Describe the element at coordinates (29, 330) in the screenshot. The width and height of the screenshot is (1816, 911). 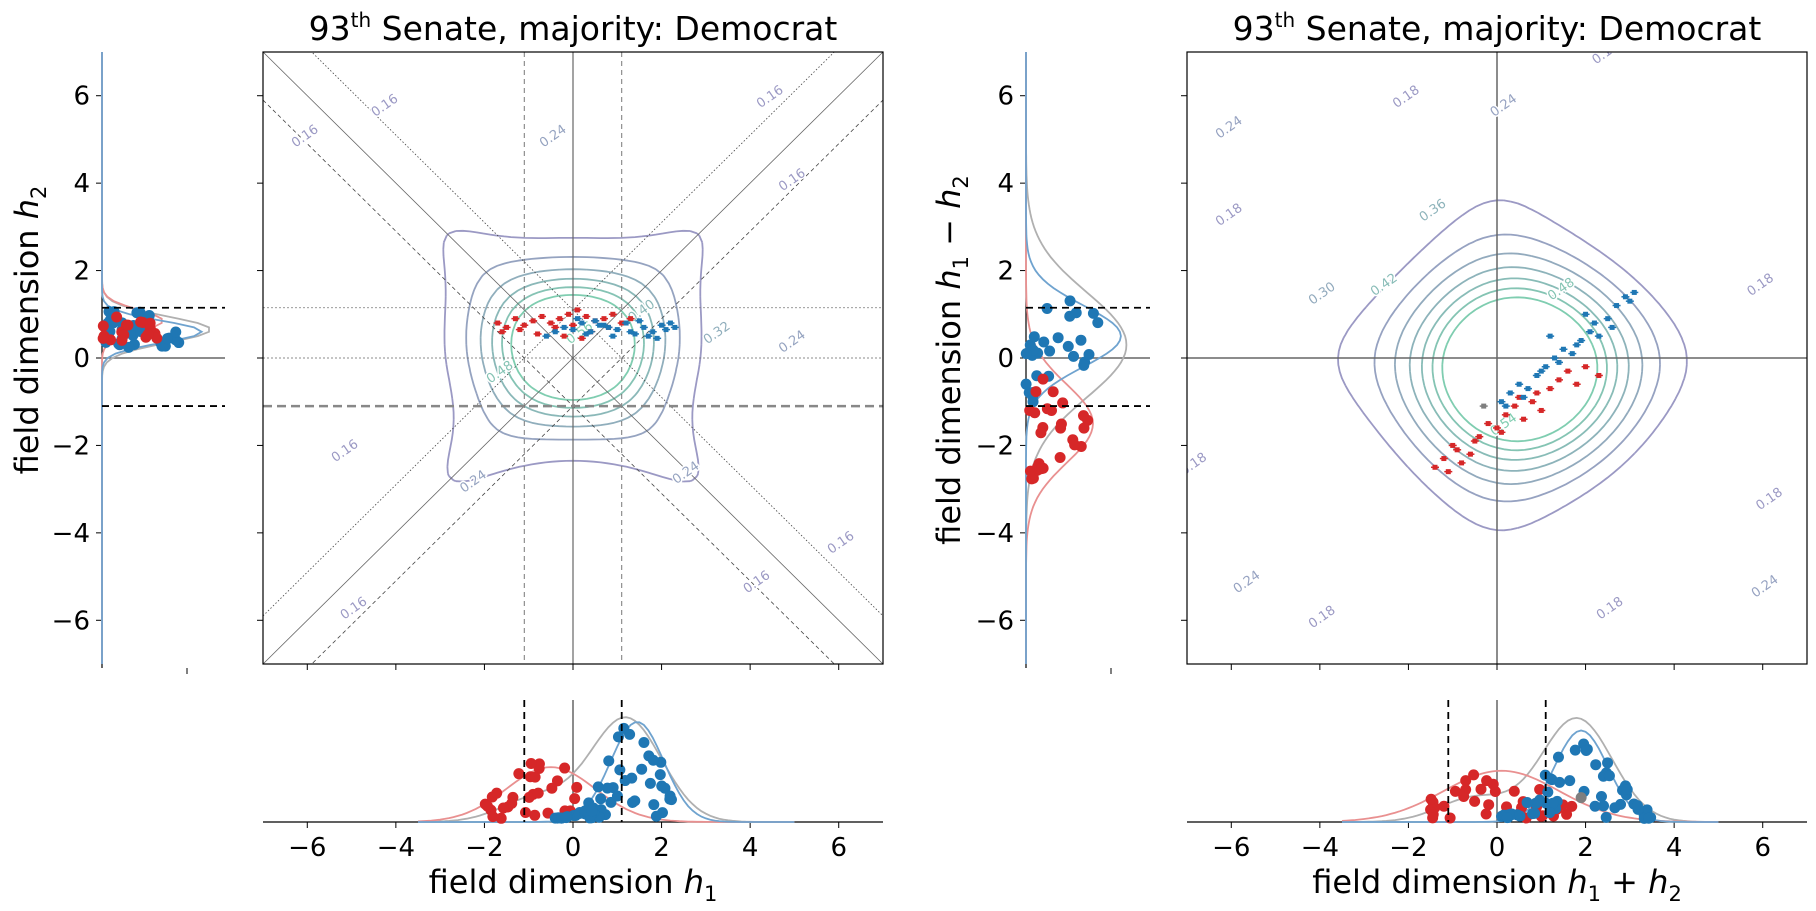
I see `left-y-axis-label: field dimension h2` at that location.